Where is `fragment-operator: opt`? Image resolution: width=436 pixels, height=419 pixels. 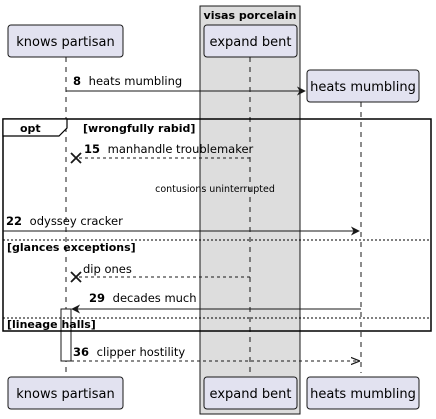 fragment-operator: opt is located at coordinates (30, 128).